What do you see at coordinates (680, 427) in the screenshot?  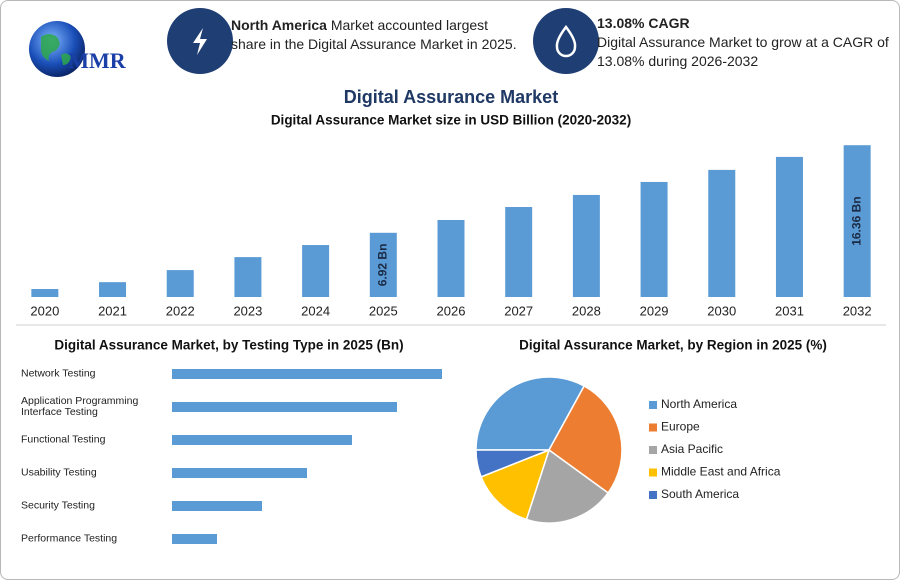 I see `legend-label: Europe` at bounding box center [680, 427].